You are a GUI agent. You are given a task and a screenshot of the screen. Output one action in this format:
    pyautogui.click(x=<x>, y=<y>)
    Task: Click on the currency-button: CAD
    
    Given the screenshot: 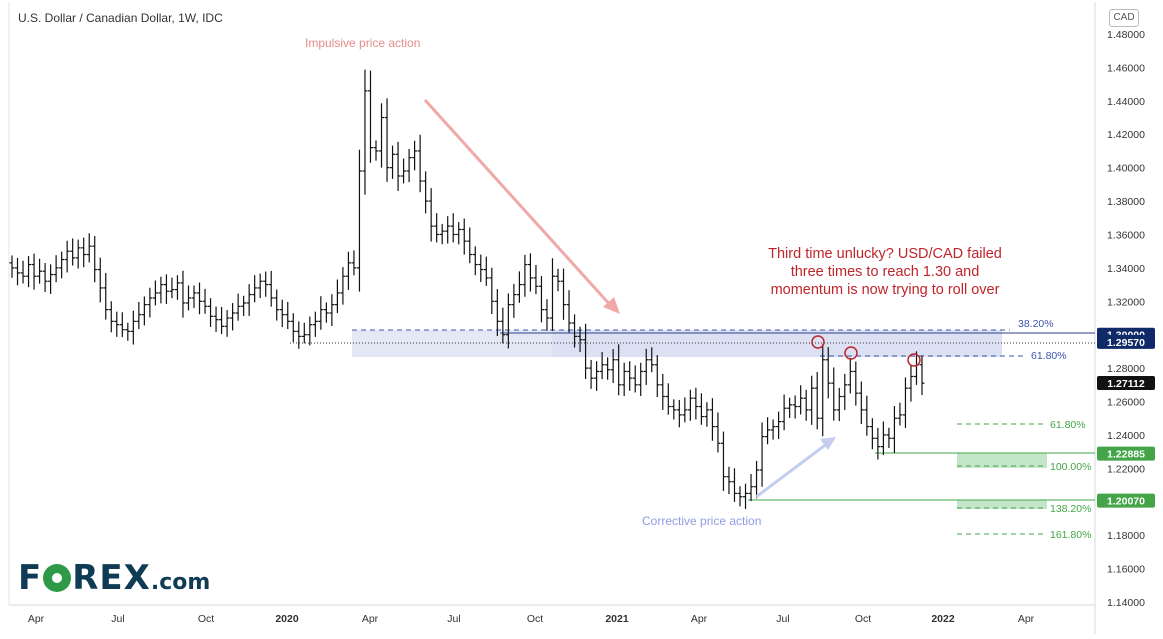 What is the action you would take?
    pyautogui.click(x=1124, y=18)
    